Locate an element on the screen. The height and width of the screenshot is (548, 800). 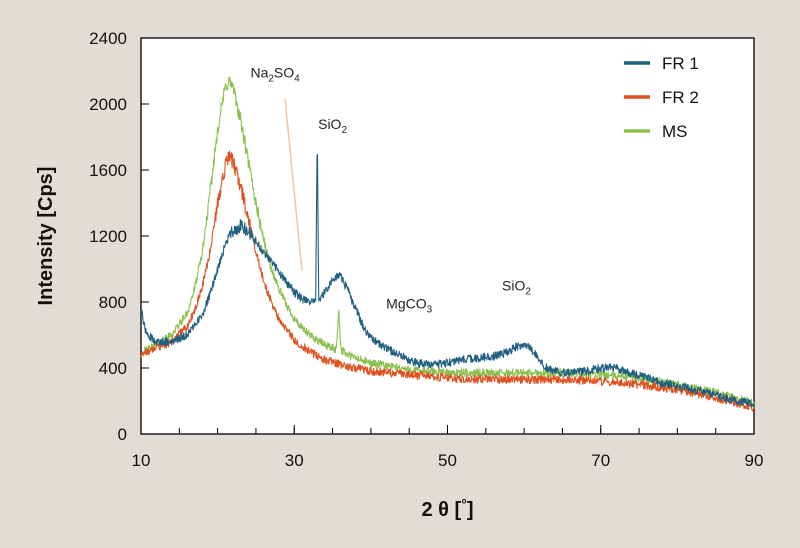
x-axis-title-unit: ° is located at coordinates (464, 504).